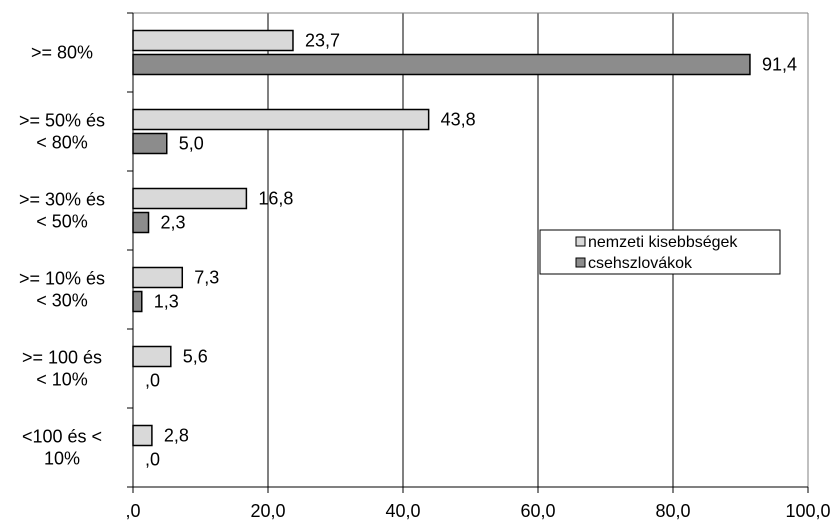 This screenshot has height=523, width=837. What do you see at coordinates (132, 511) in the screenshot?
I see `x-tick-label: ,0` at bounding box center [132, 511].